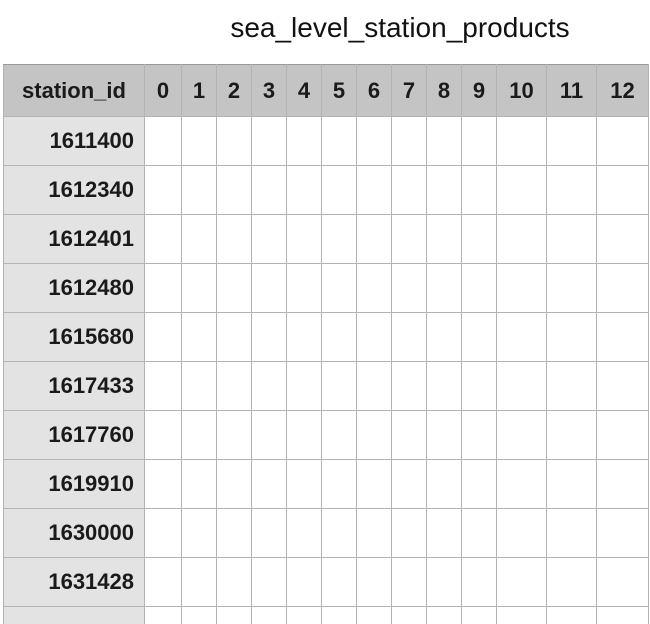 The height and width of the screenshot is (624, 650). I want to click on column-header: 6, so click(374, 90).